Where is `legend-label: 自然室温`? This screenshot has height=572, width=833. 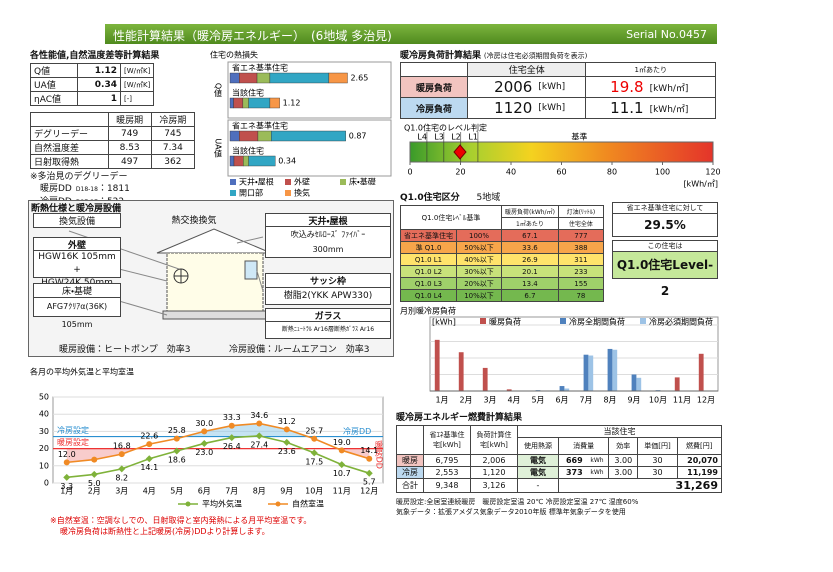
legend-label: 自然室温 is located at coordinates (308, 504).